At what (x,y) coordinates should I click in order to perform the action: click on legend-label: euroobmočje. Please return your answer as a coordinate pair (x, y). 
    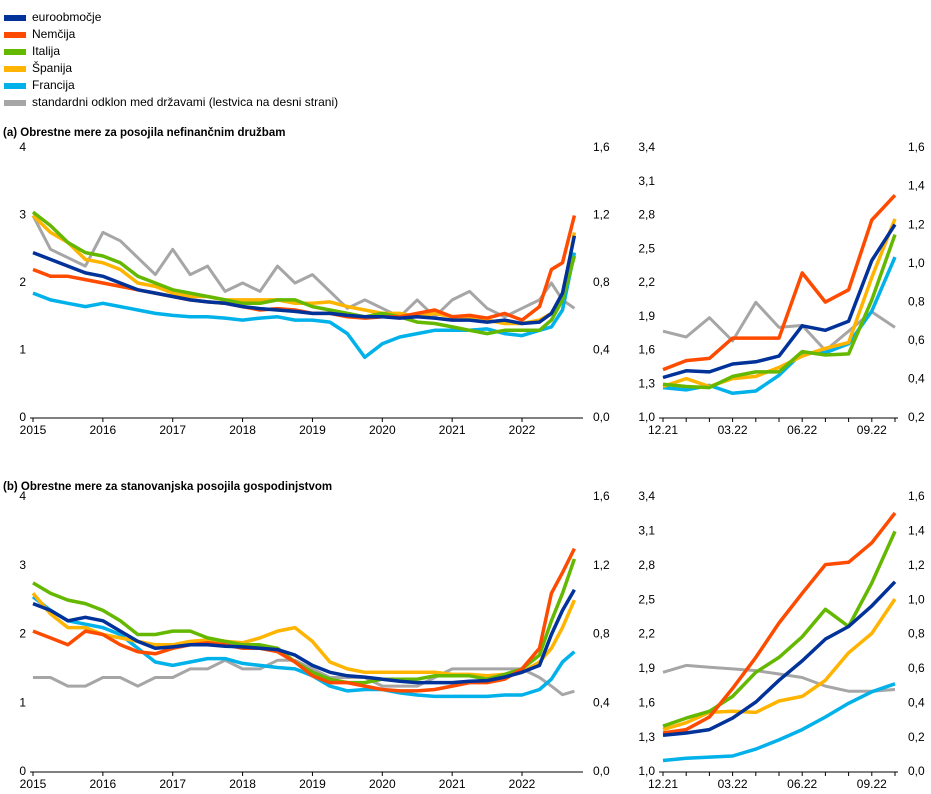
    Looking at the image, I should click on (67, 17).